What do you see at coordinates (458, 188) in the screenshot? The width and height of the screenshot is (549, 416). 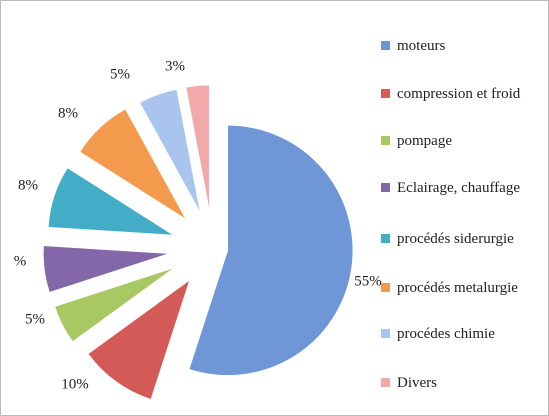 I see `legend-label: Eclairage, chauffage` at bounding box center [458, 188].